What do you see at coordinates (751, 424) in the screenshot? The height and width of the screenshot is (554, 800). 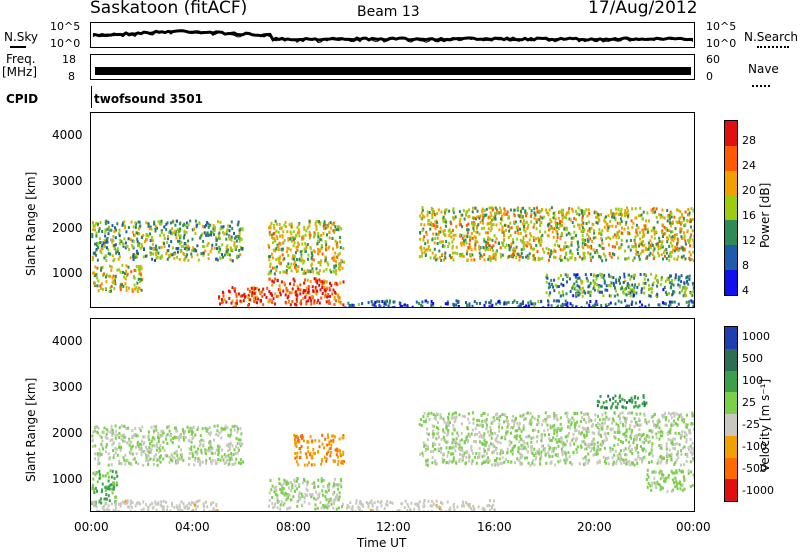 I see `colorbar-tick: -25` at bounding box center [751, 424].